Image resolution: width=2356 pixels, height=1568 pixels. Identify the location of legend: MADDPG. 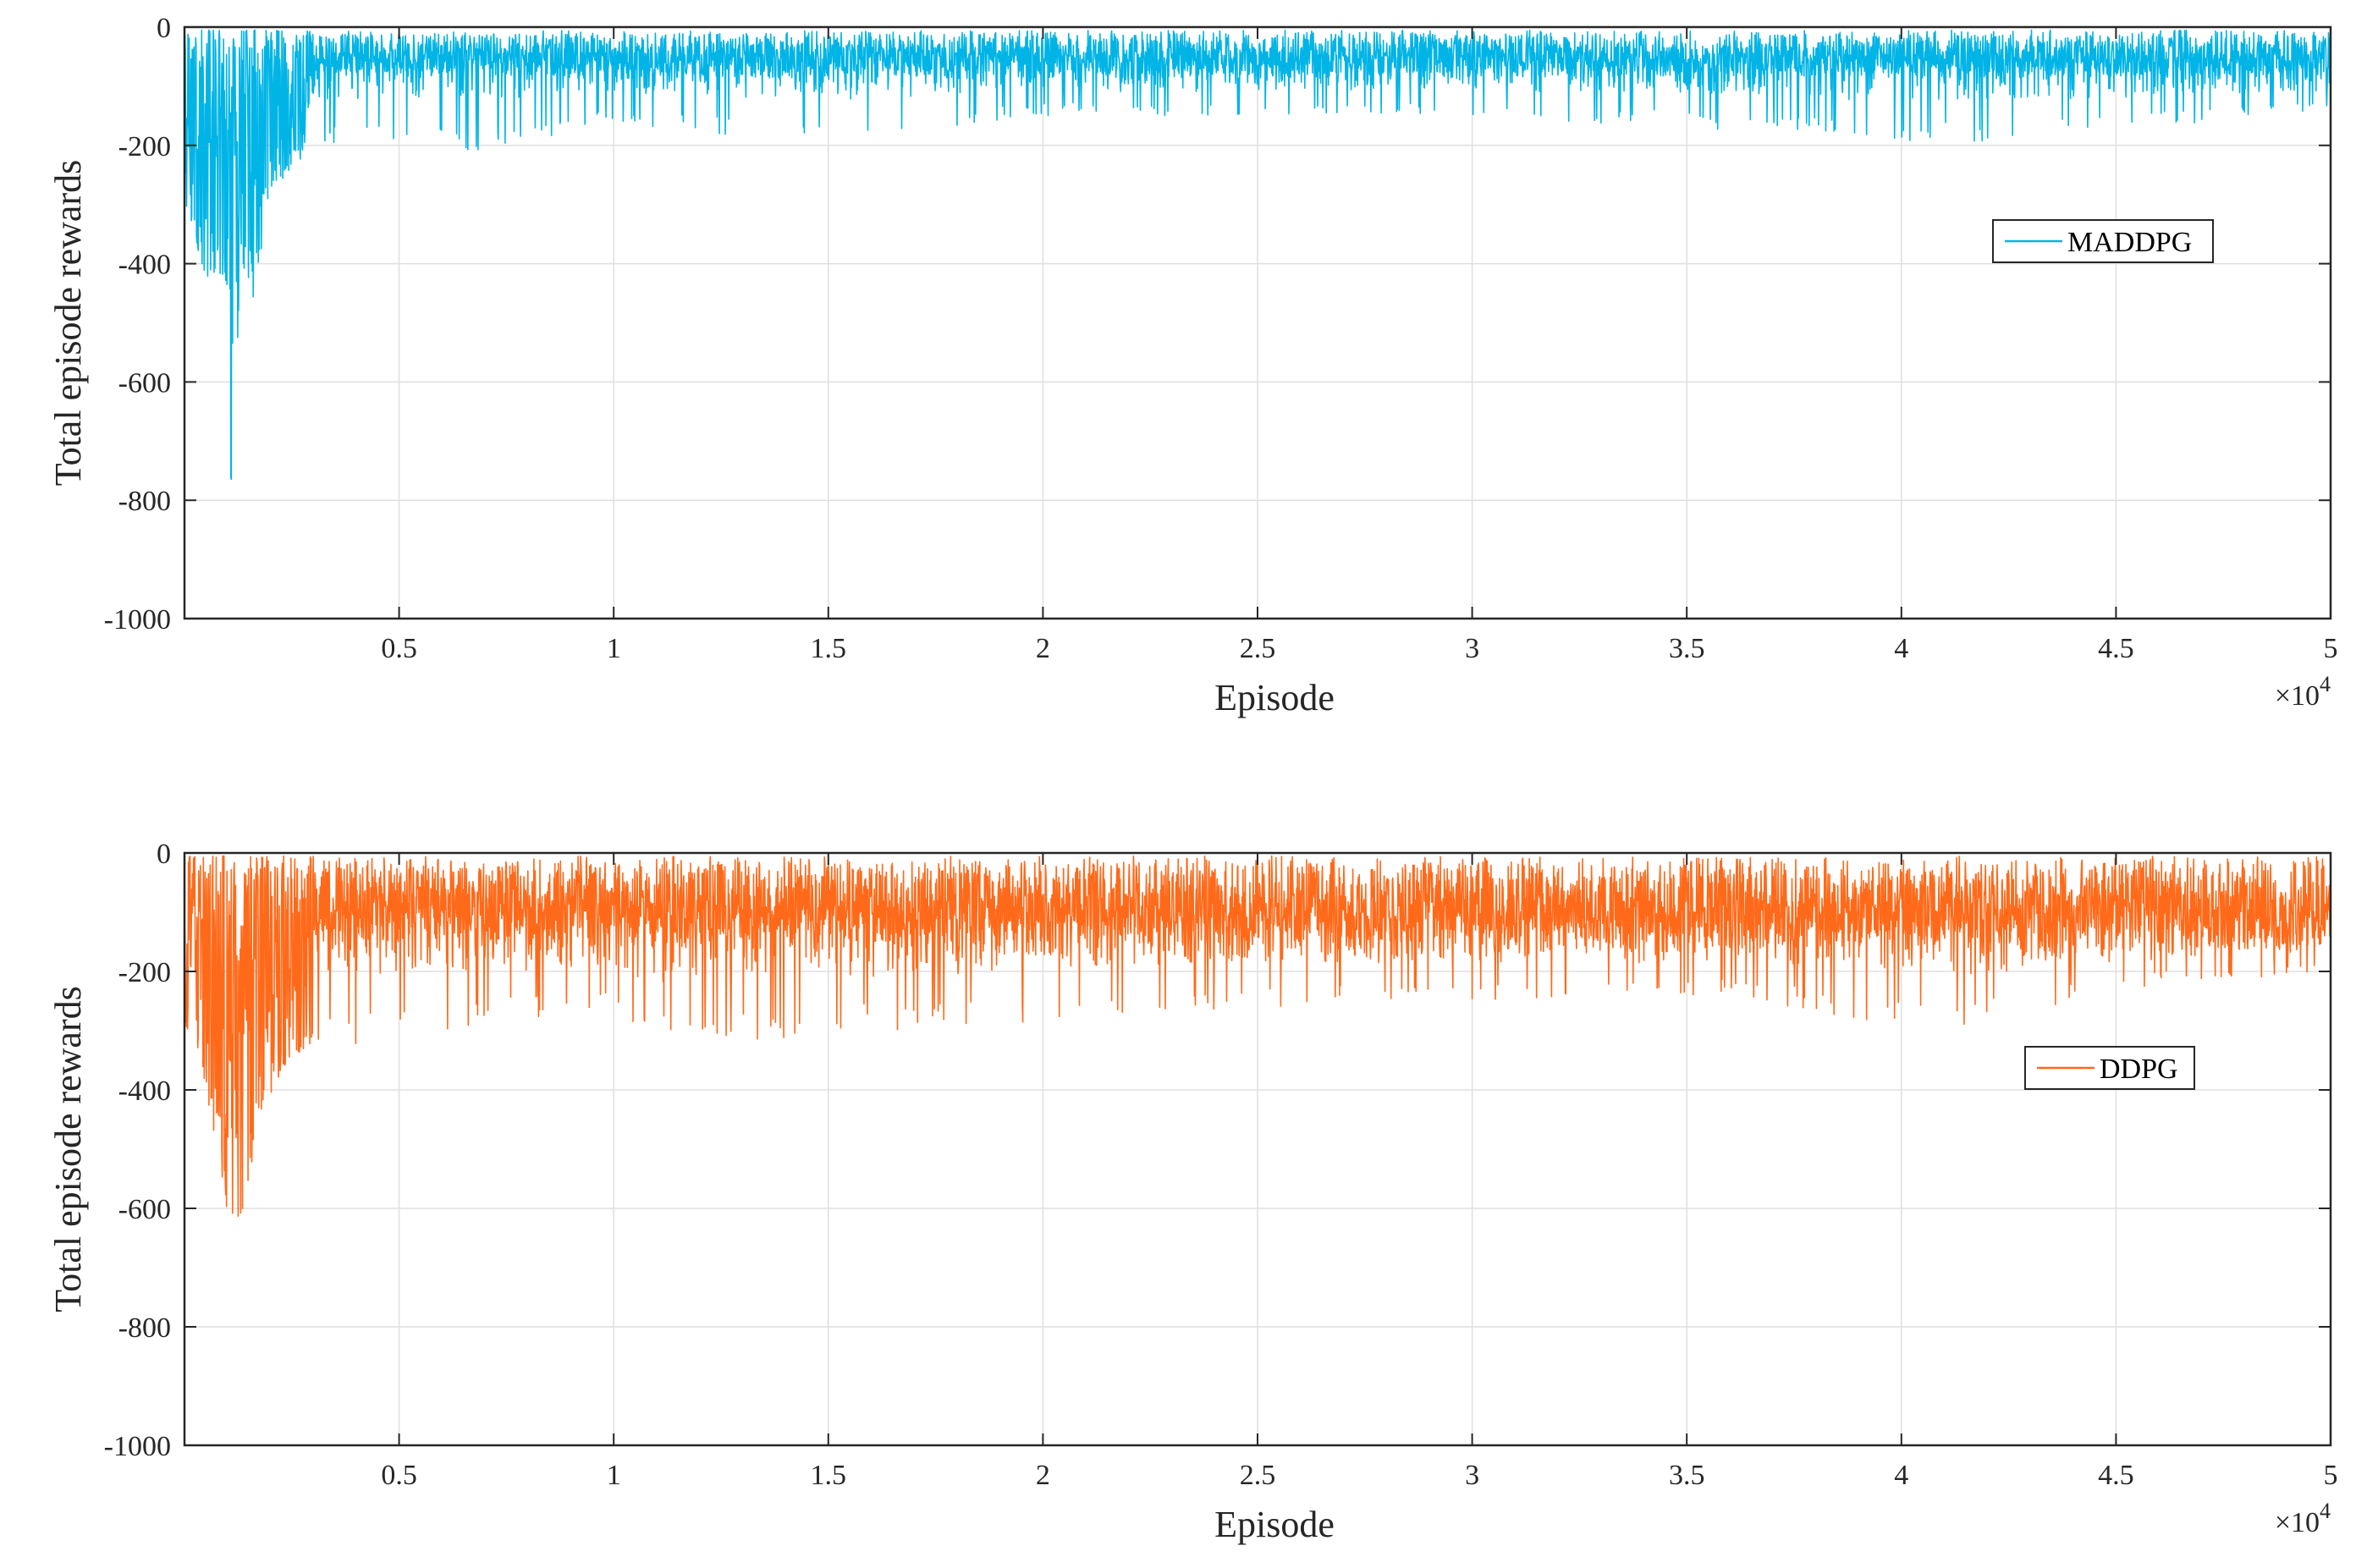
(2103, 241).